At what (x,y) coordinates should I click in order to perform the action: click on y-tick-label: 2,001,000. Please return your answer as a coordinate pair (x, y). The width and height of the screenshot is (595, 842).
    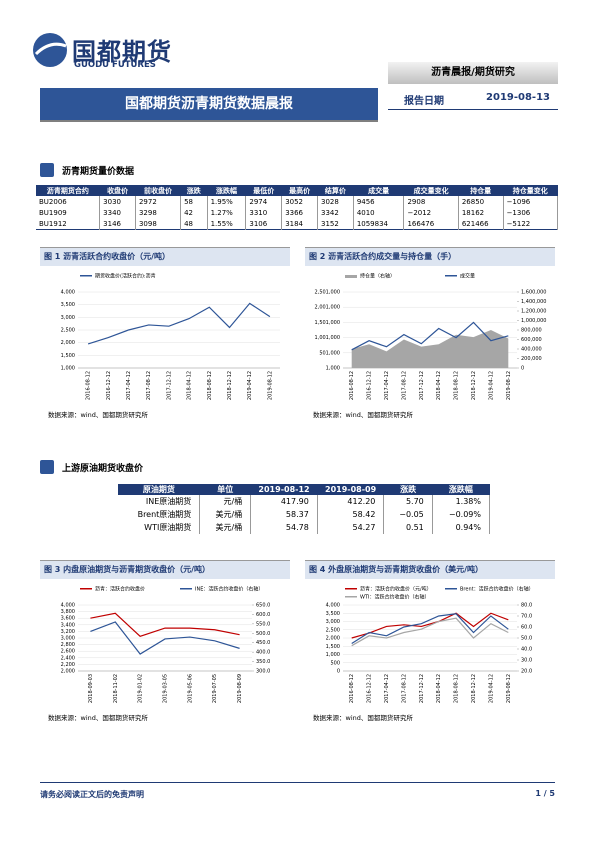
    Looking at the image, I should click on (327, 308).